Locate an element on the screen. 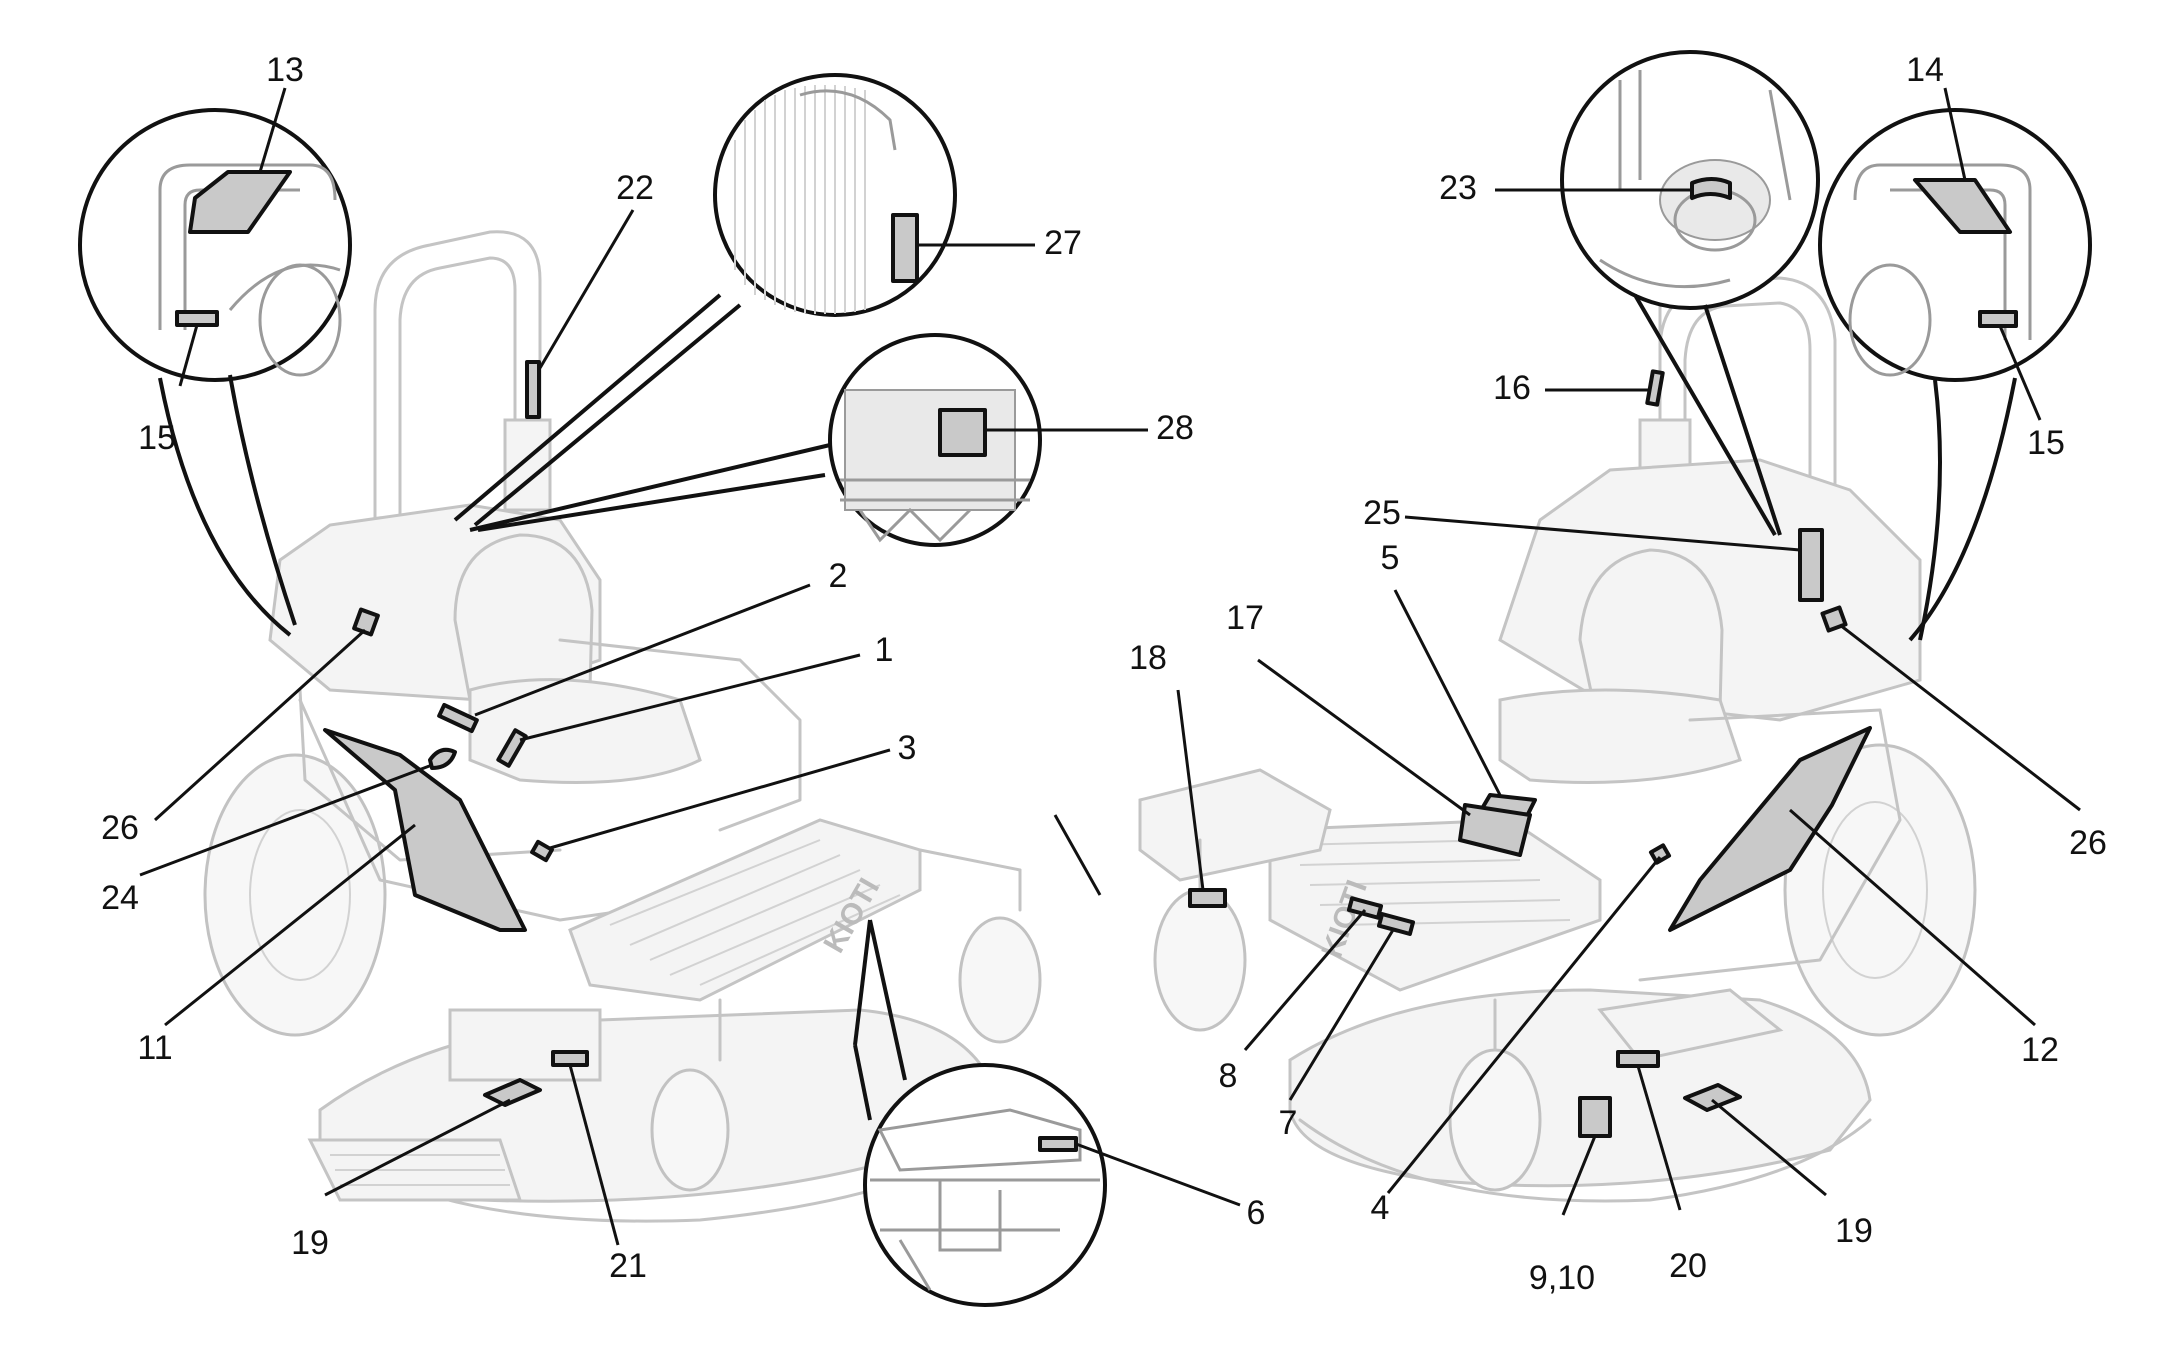  decal-26-right is located at coordinates (1834, 619).